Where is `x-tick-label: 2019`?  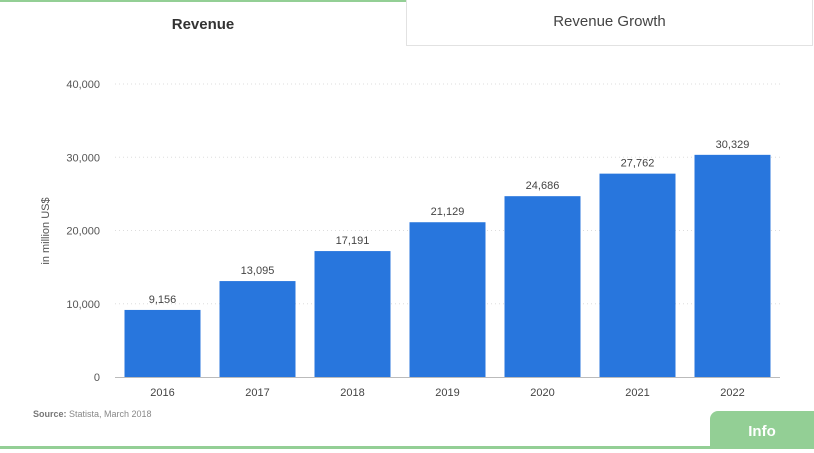 x-tick-label: 2019 is located at coordinates (447, 393).